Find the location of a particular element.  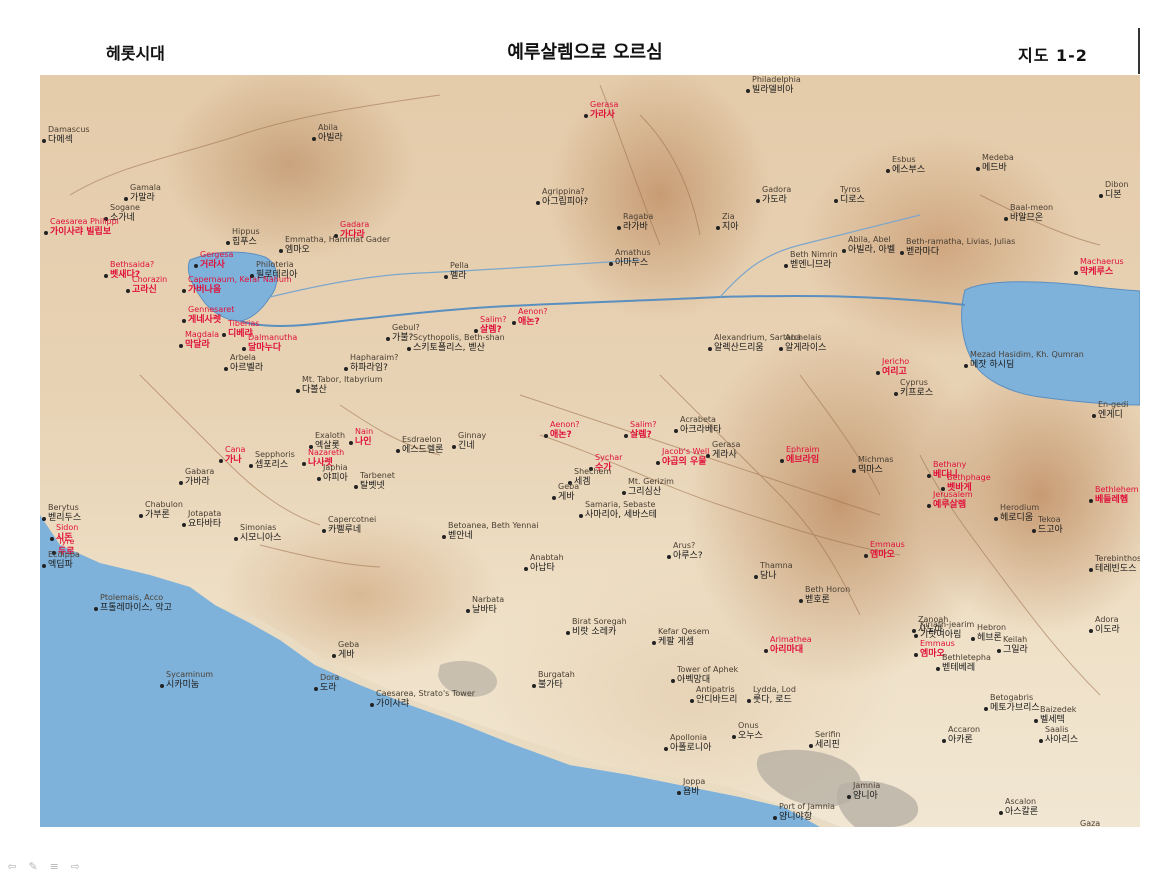

place-name-korean: 벧안네 is located at coordinates (460, 536).